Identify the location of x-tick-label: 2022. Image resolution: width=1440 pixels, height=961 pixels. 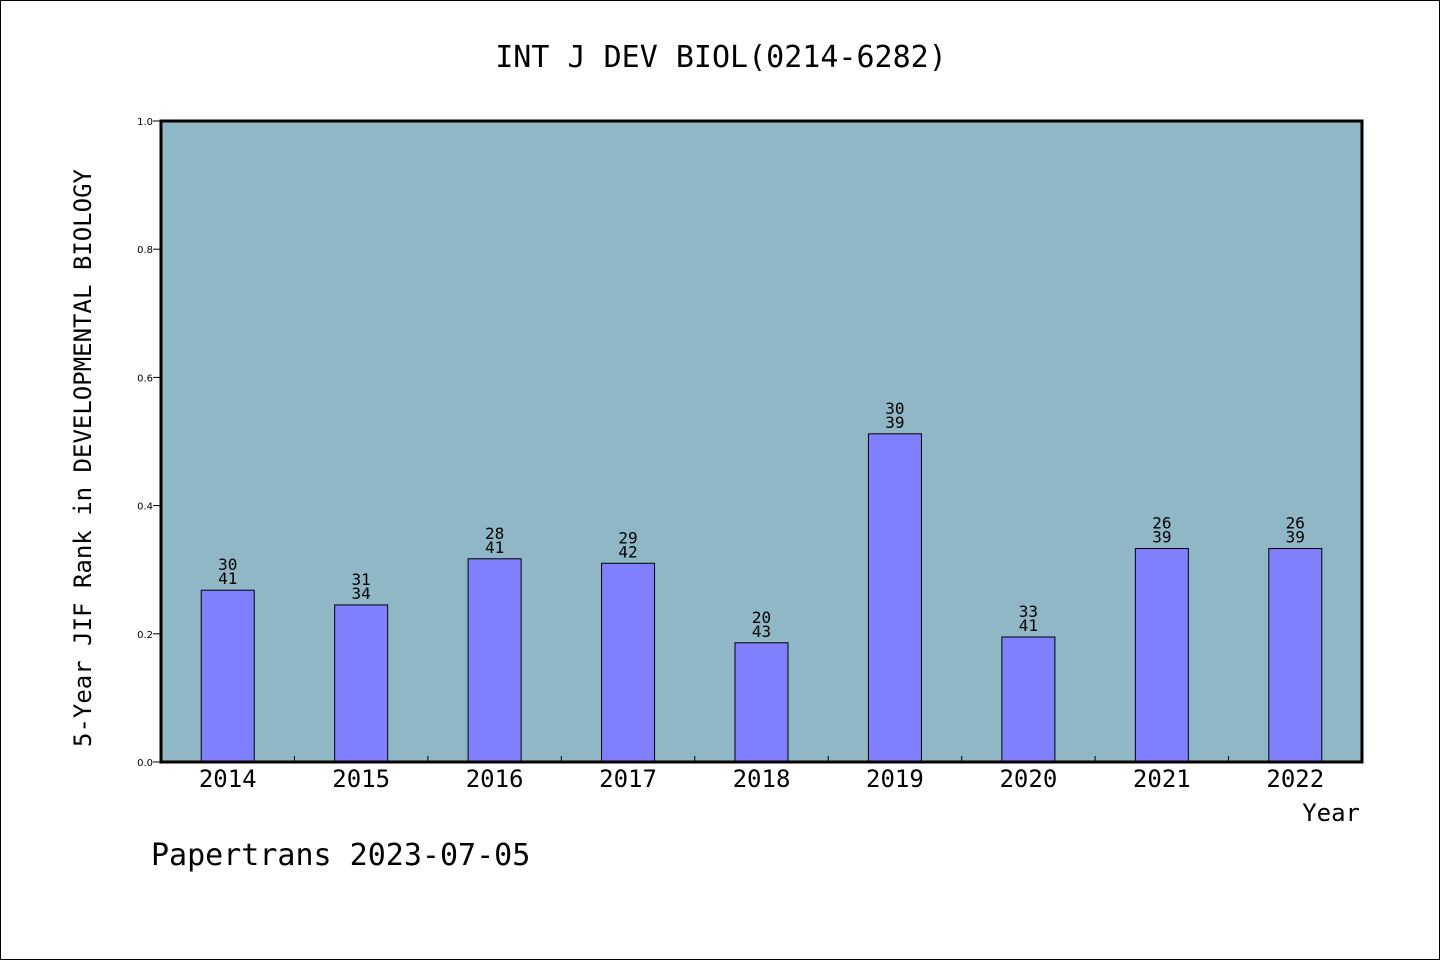
(1295, 779).